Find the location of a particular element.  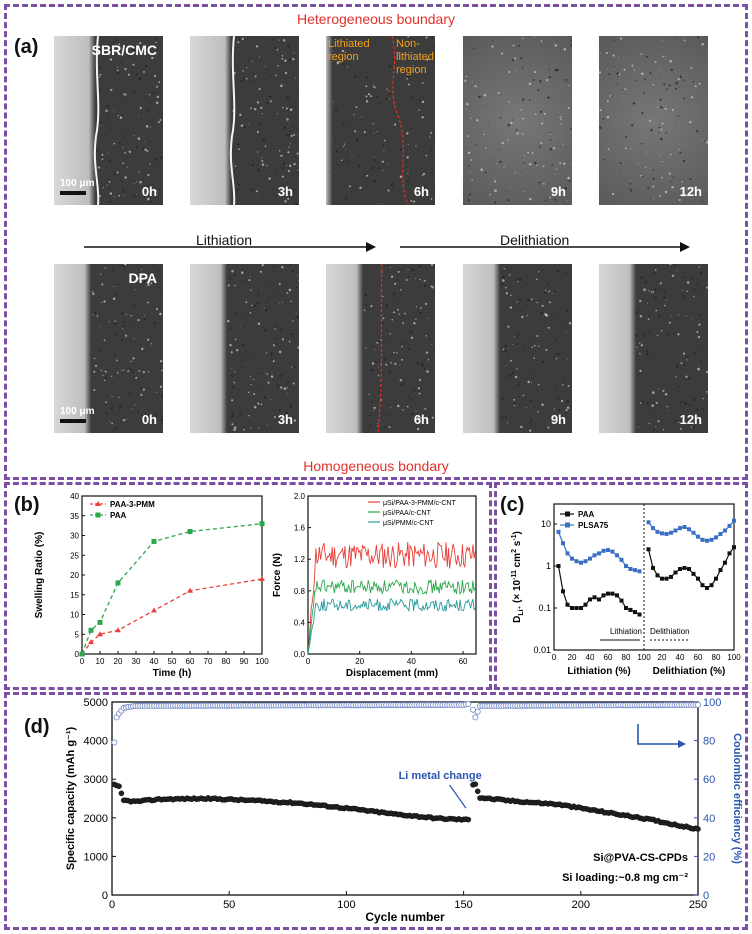

legend-label: μSi/PAA-3-PMM/c-CNT is located at coordinates (419, 503).